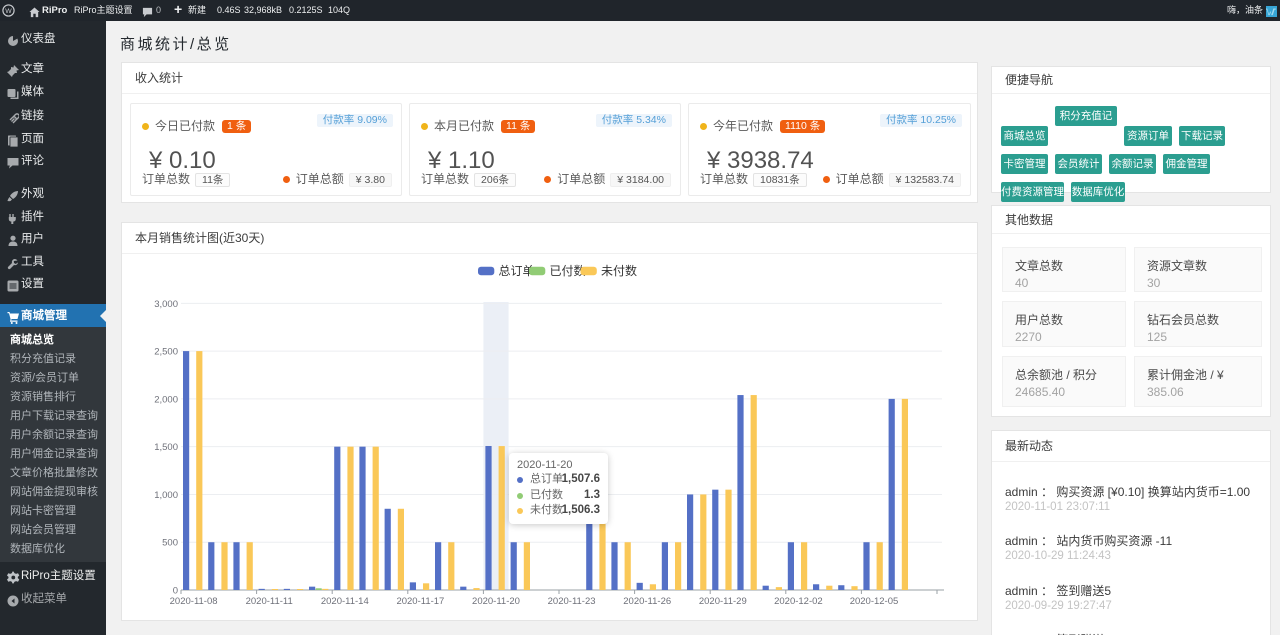 The width and height of the screenshot is (1280, 635). I want to click on svg-text: 2020-11-26, so click(647, 601).